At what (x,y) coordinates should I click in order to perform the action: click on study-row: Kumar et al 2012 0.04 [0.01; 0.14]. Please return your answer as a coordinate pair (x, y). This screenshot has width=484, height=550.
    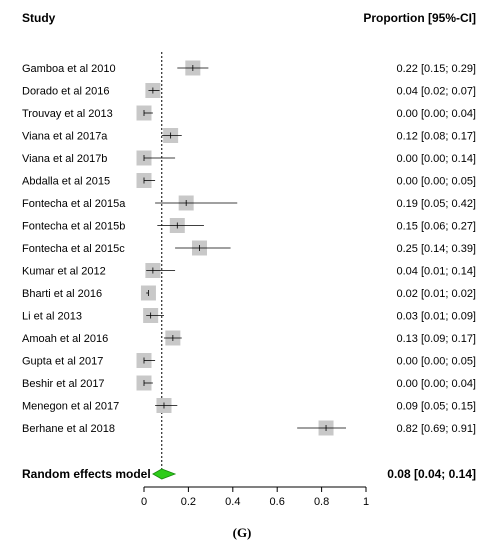
    Looking at the image, I should click on (249, 270).